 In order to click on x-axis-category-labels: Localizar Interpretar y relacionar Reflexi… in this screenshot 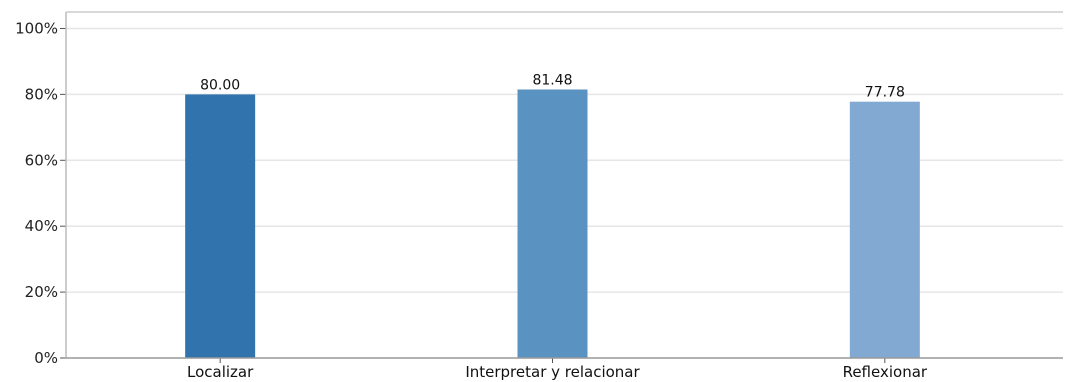, I will do `click(557, 369)`.